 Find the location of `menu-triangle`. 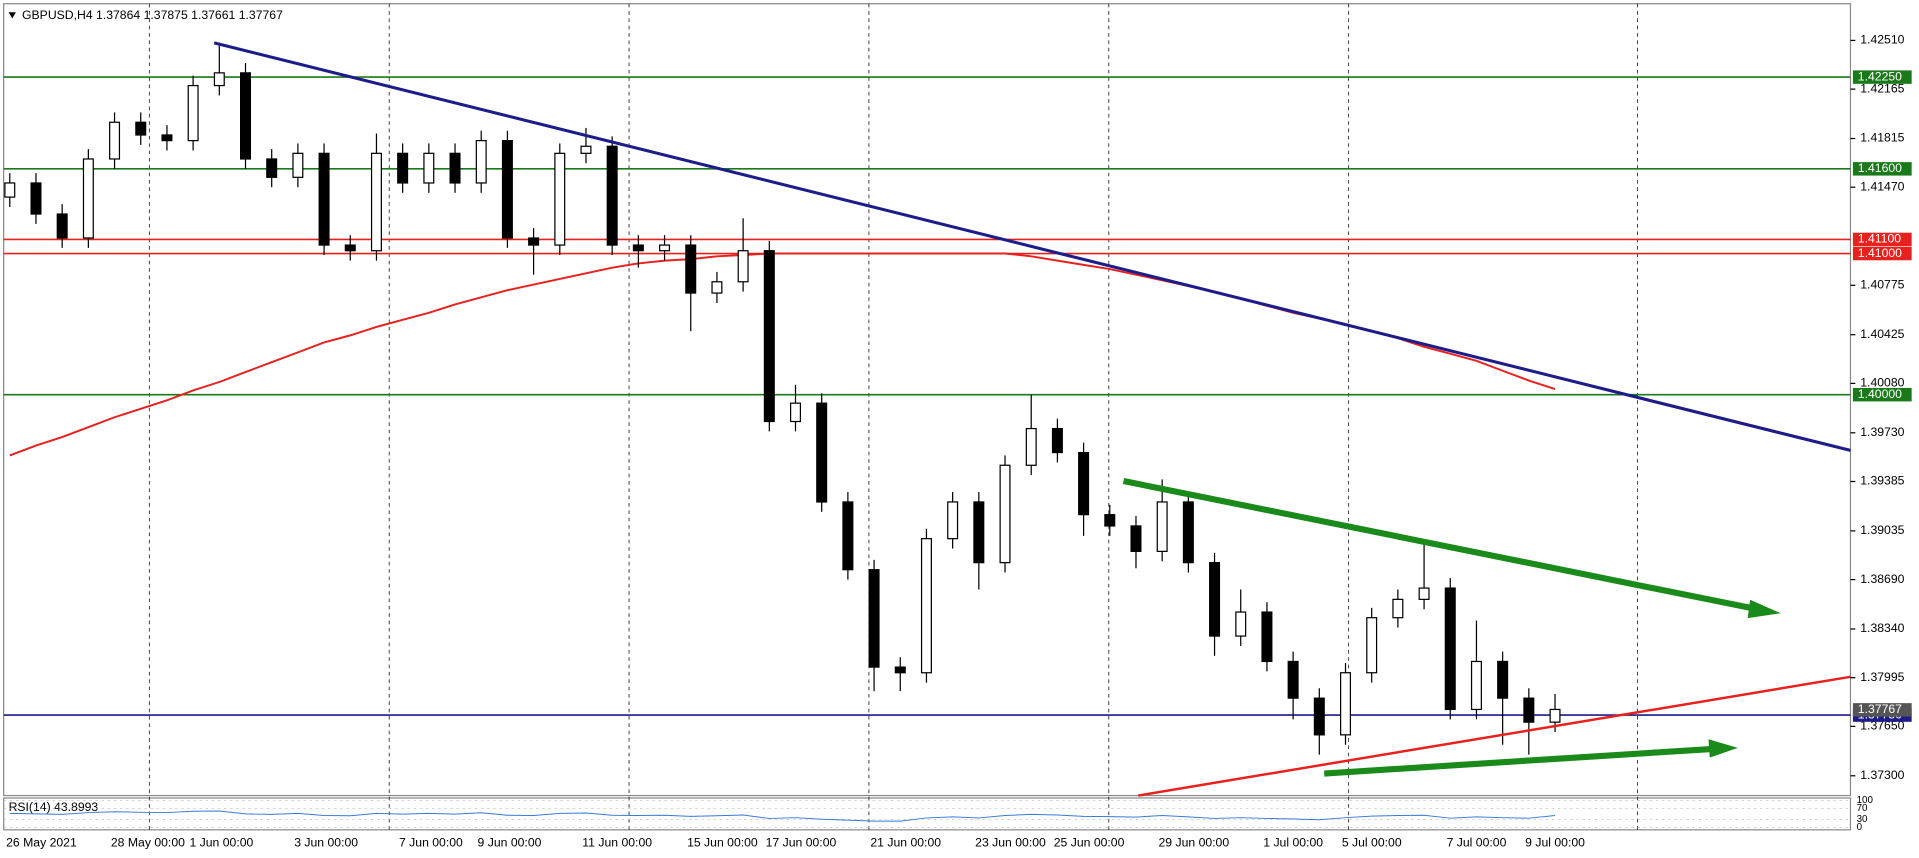

menu-triangle is located at coordinates (12, 15).